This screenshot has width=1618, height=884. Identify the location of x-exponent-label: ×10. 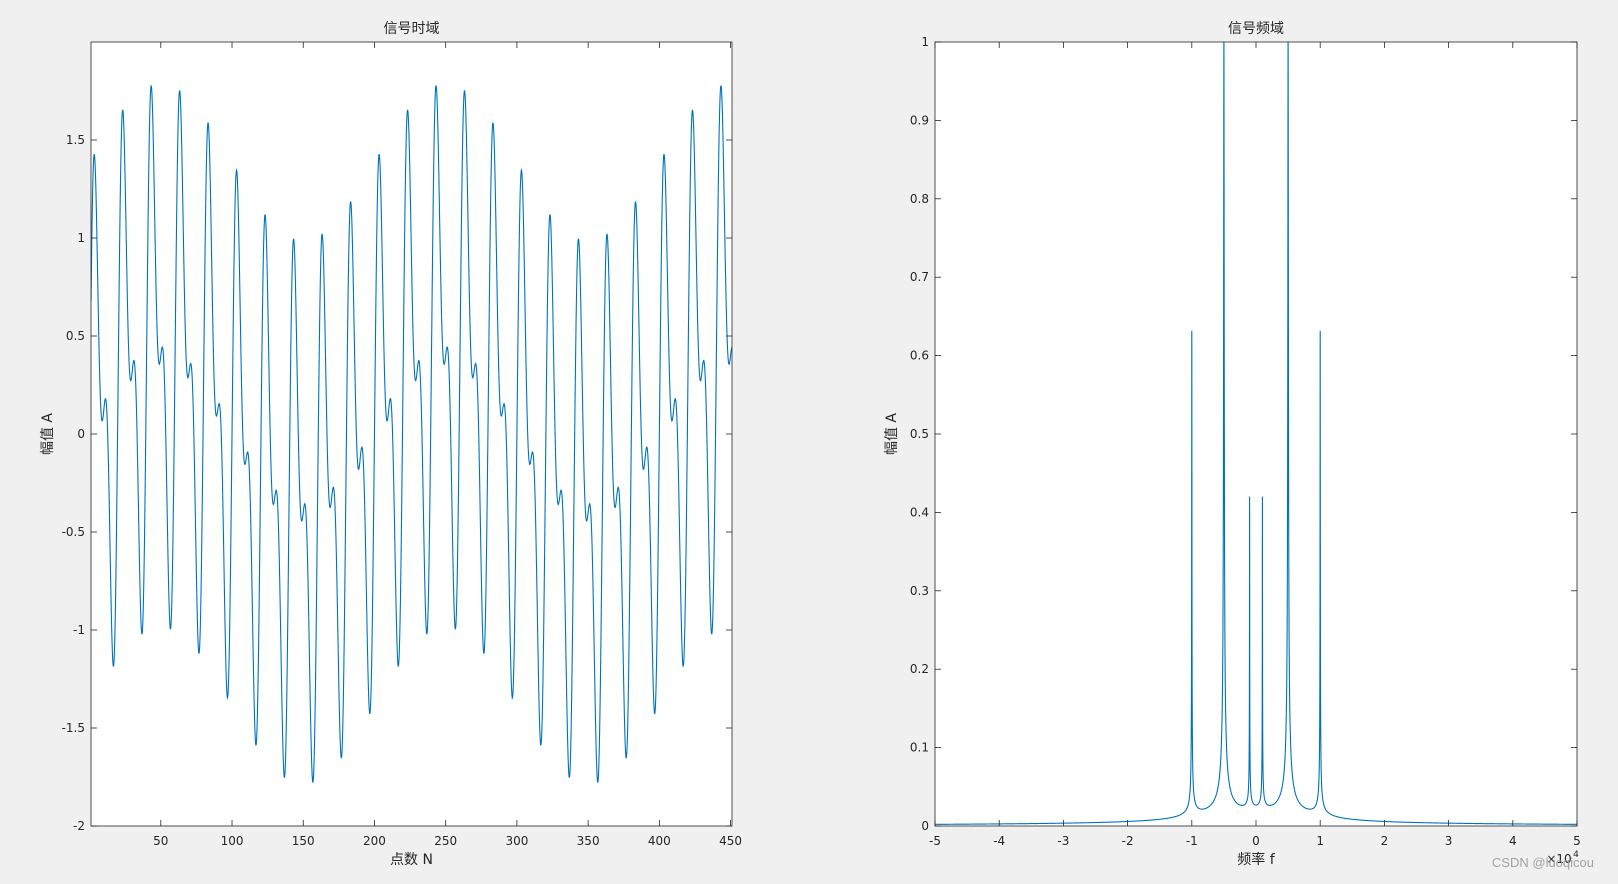
(1558, 859).